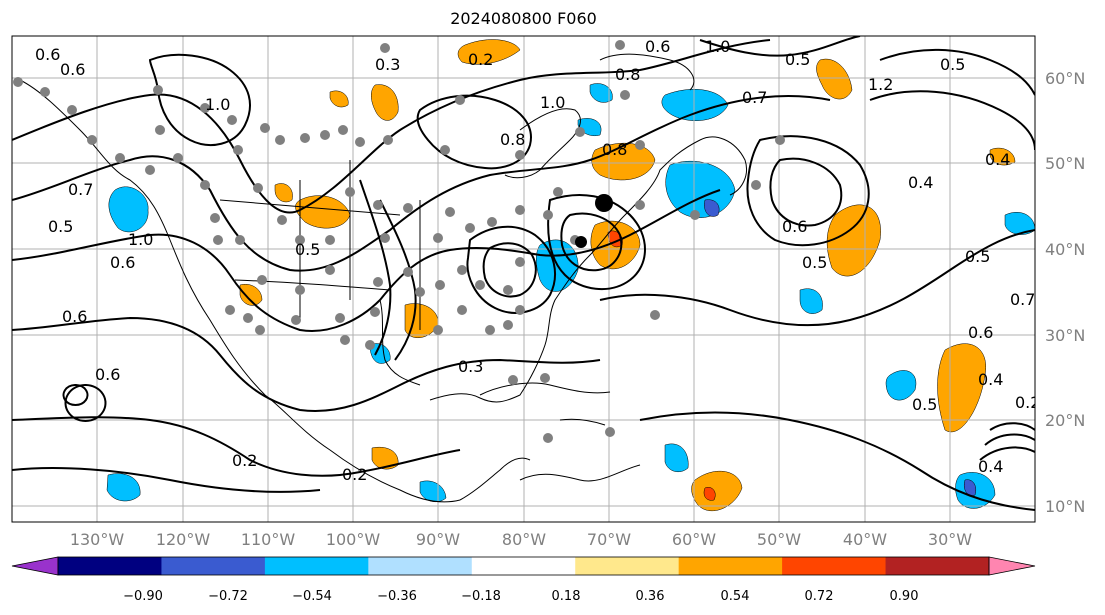  What do you see at coordinates (735, 596) in the screenshot?
I see `colorbar-tick-label: 0.54` at bounding box center [735, 596].